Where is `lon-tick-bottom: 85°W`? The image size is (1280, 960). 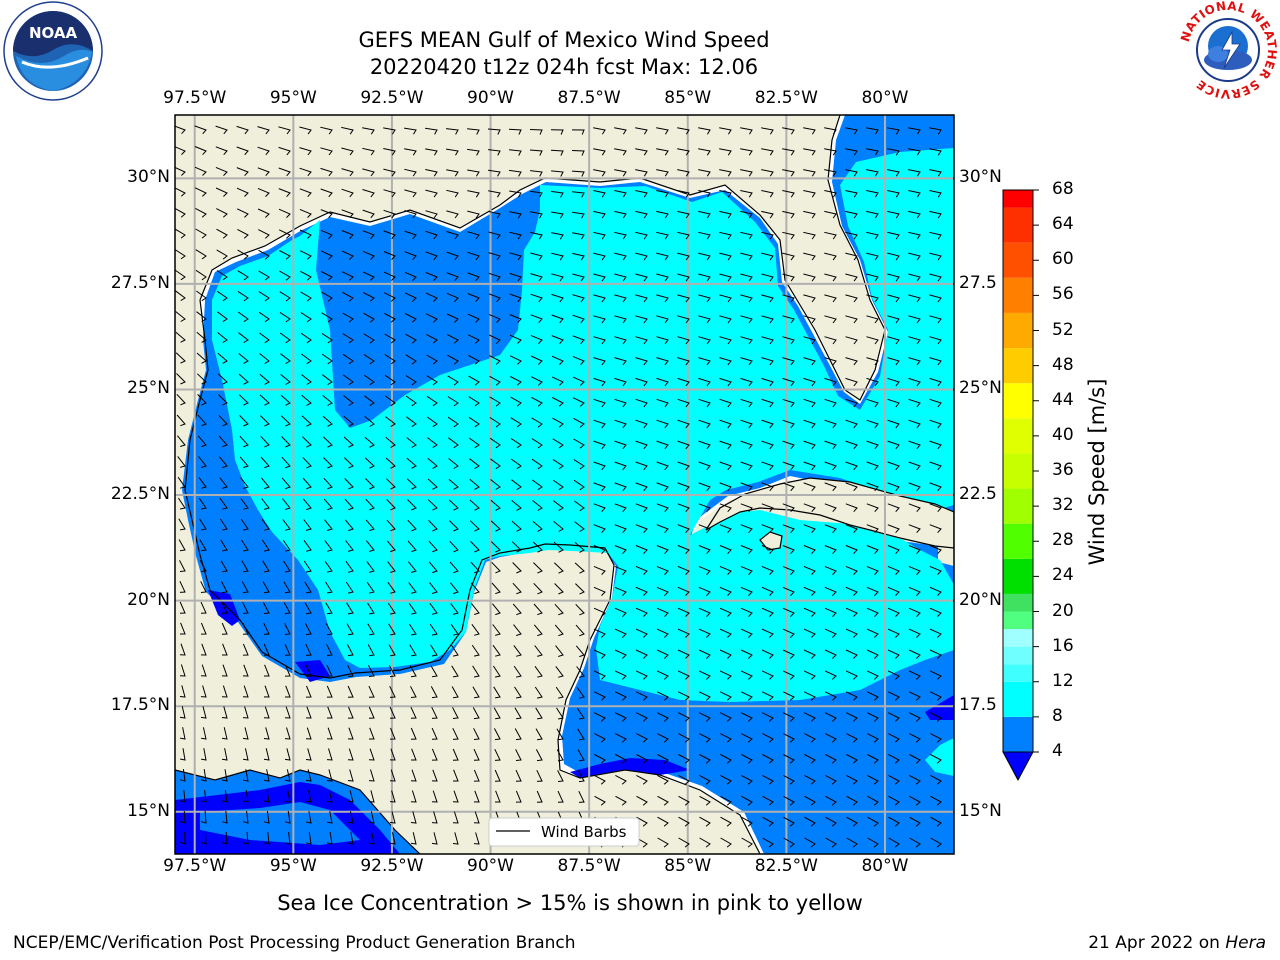
lon-tick-bottom: 85°W is located at coordinates (688, 866).